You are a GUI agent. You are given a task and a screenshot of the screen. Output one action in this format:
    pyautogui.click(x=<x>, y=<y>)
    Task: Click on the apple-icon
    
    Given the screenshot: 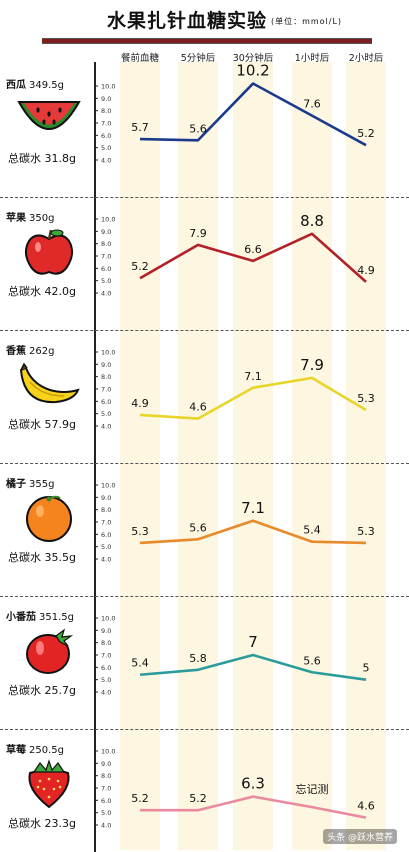 What is the action you would take?
    pyautogui.click(x=49, y=252)
    